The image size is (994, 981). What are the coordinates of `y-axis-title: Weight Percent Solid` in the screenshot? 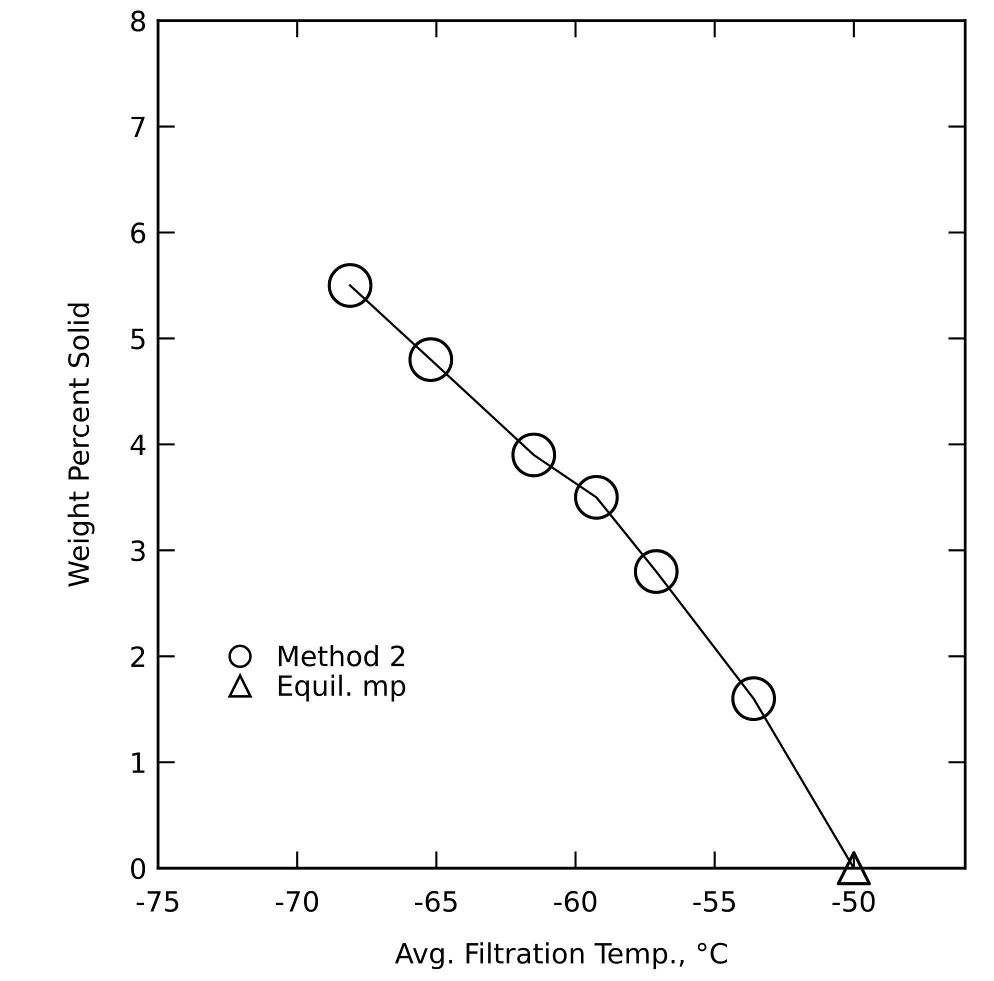 It's located at (81, 445).